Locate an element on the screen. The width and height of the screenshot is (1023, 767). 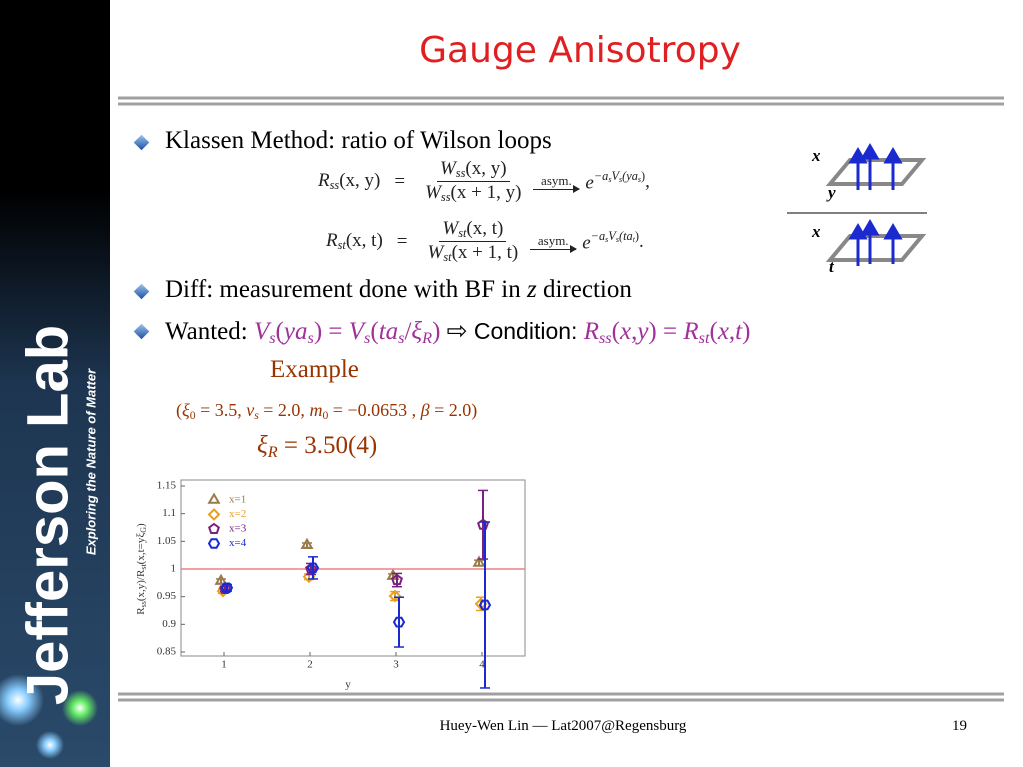
diagram-label: t is located at coordinates (832, 266).